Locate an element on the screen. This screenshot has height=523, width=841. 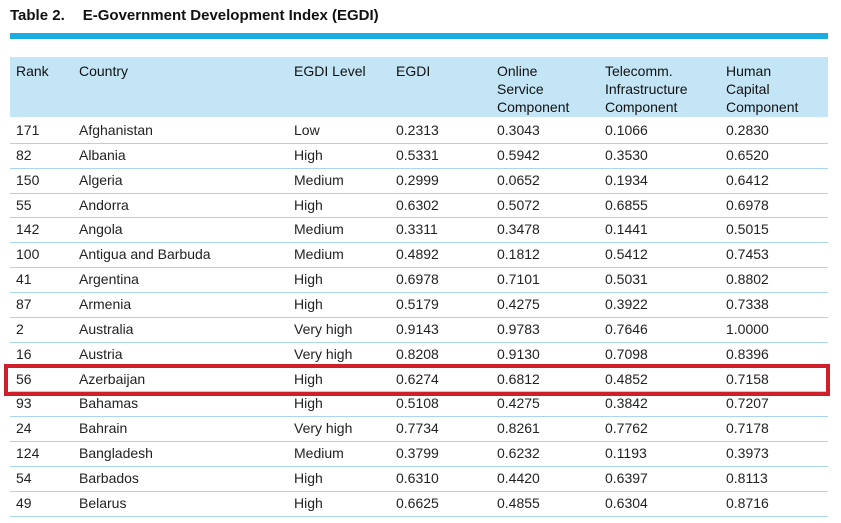
table-cell: 93 is located at coordinates (24, 403).